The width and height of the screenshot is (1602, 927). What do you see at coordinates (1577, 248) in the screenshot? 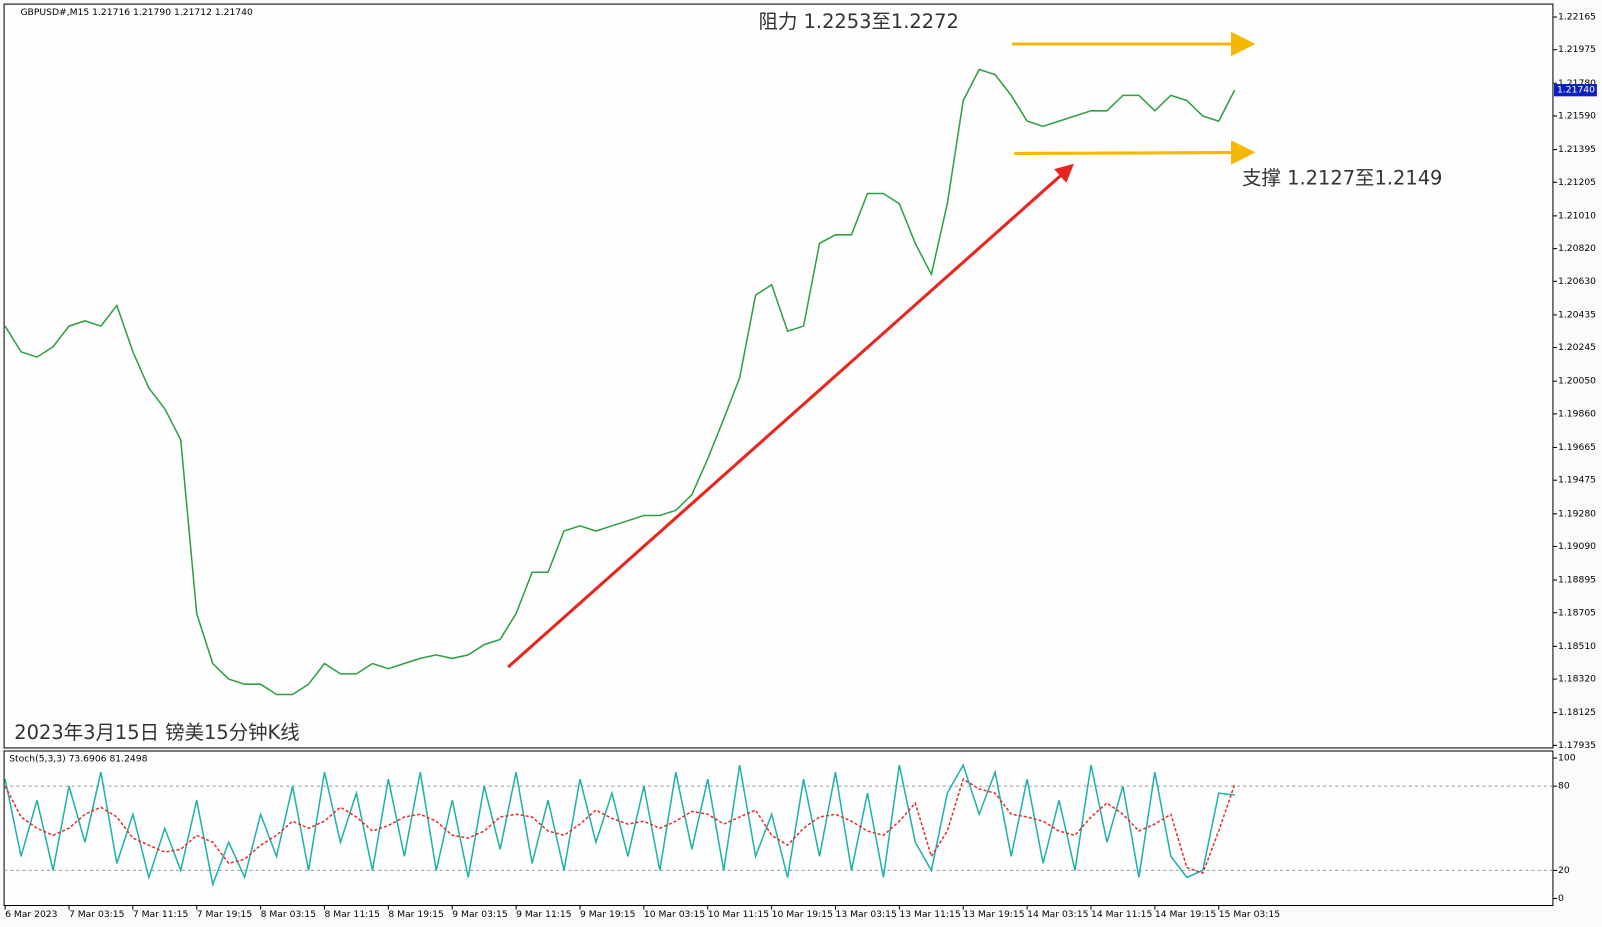
I see `y-tick-label: 1.20820` at bounding box center [1577, 248].